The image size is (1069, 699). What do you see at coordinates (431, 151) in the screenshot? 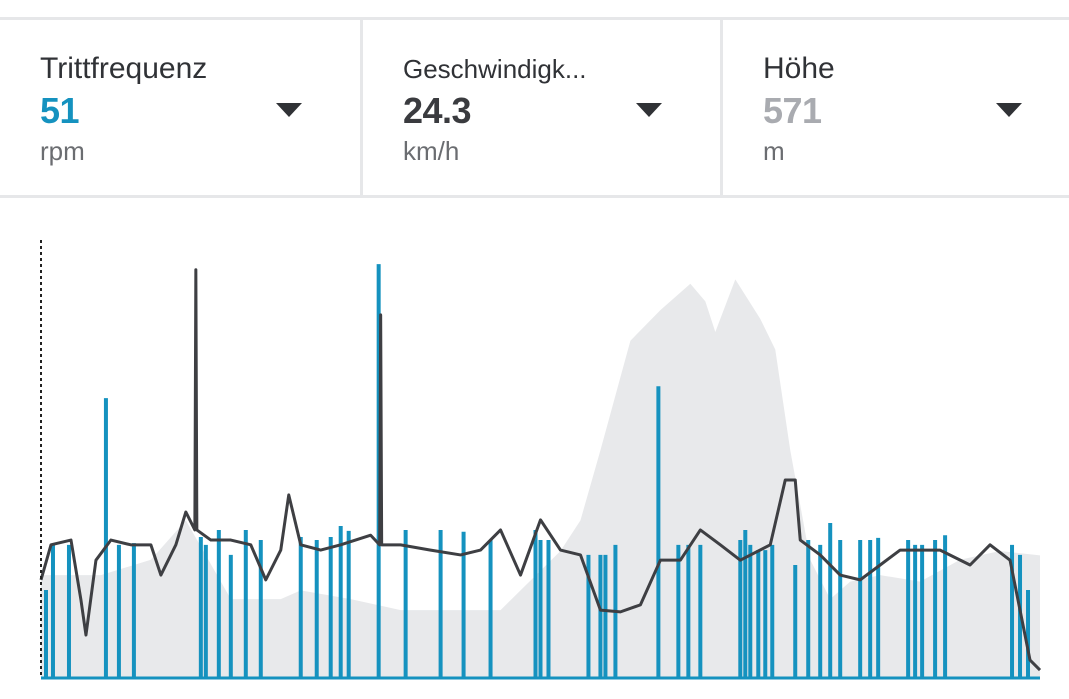
I see `metric-unit: km/h` at bounding box center [431, 151].